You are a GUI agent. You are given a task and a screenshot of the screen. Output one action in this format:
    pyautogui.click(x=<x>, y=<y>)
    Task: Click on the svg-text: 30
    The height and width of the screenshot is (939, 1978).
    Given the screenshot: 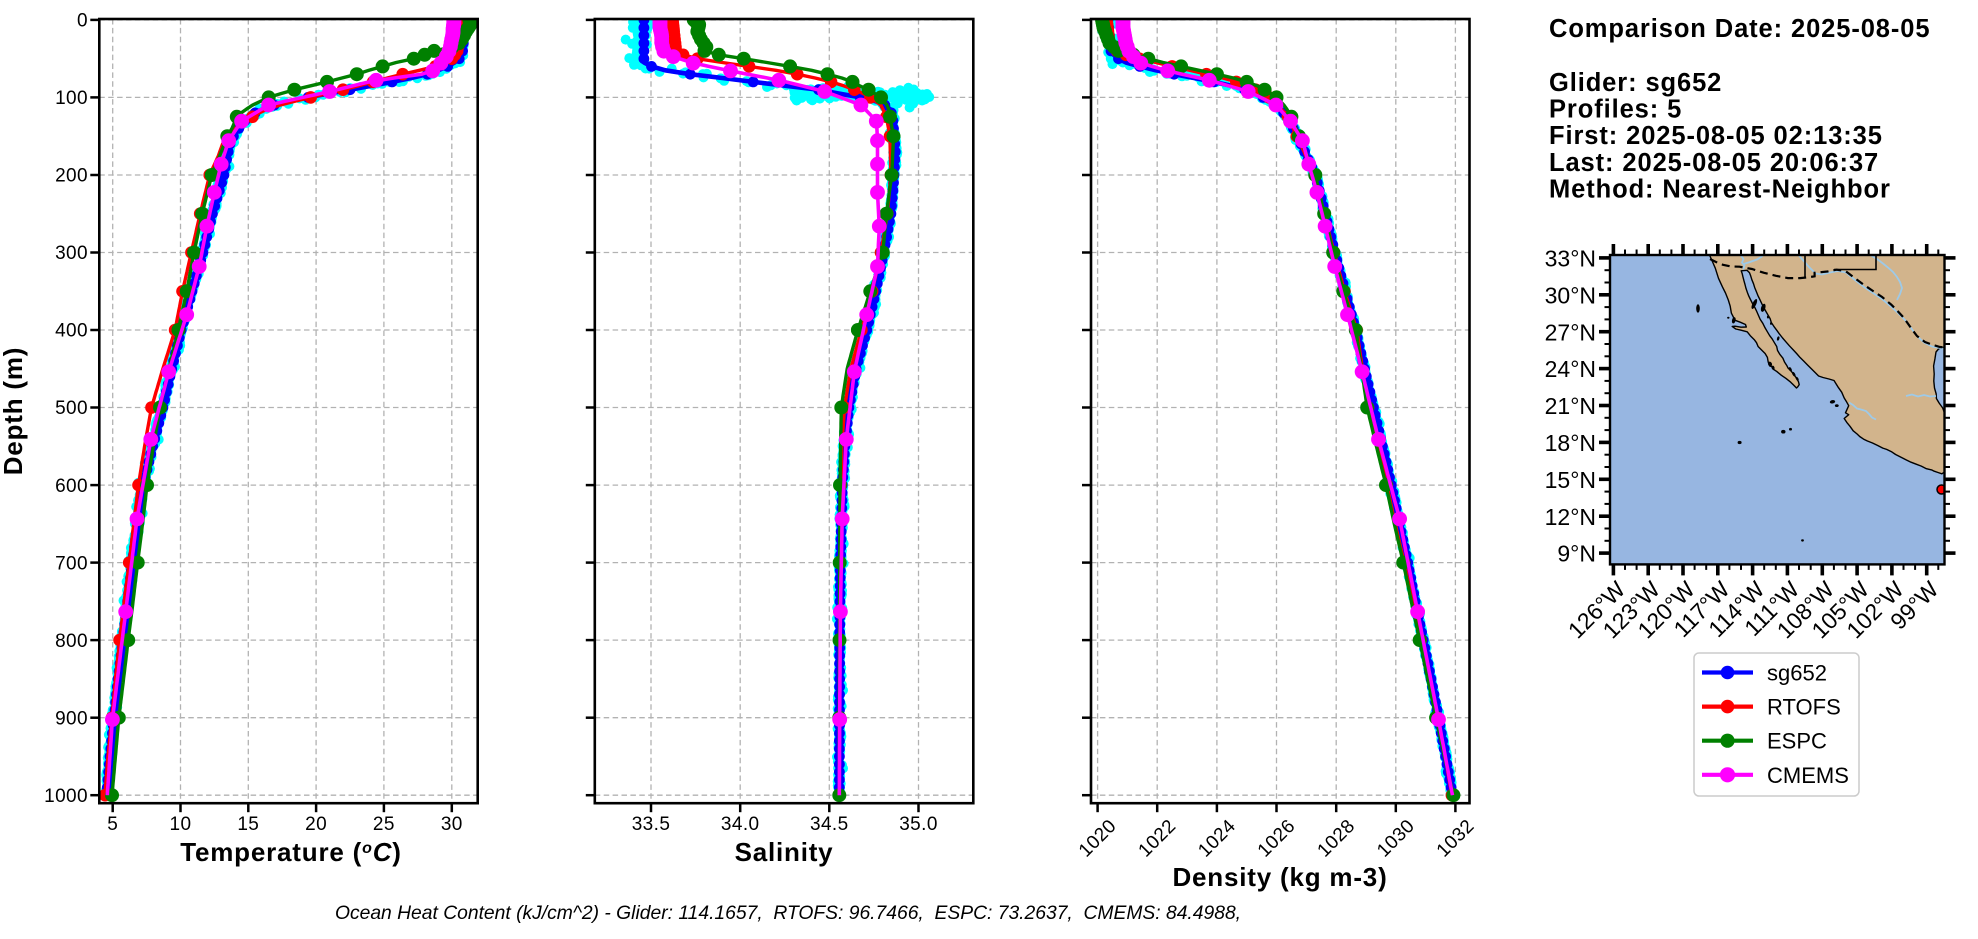 What is the action you would take?
    pyautogui.click(x=452, y=824)
    